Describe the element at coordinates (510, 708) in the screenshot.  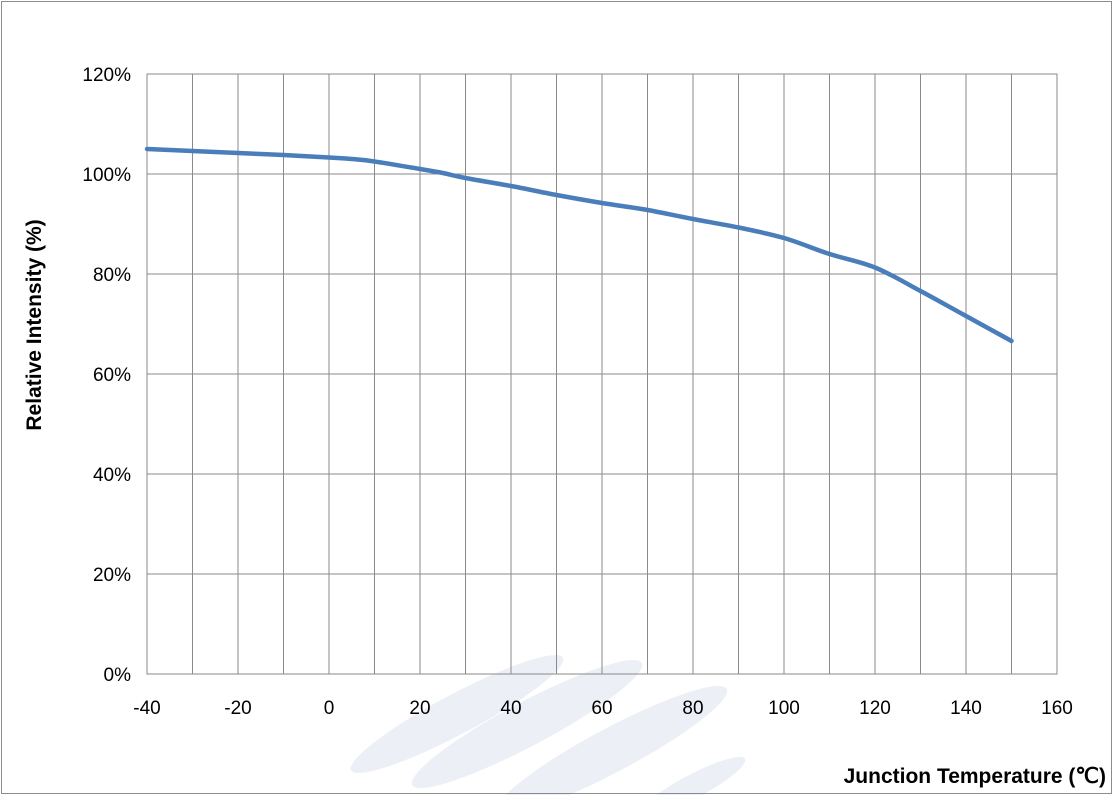
I see `x-tick-label: 40` at that location.